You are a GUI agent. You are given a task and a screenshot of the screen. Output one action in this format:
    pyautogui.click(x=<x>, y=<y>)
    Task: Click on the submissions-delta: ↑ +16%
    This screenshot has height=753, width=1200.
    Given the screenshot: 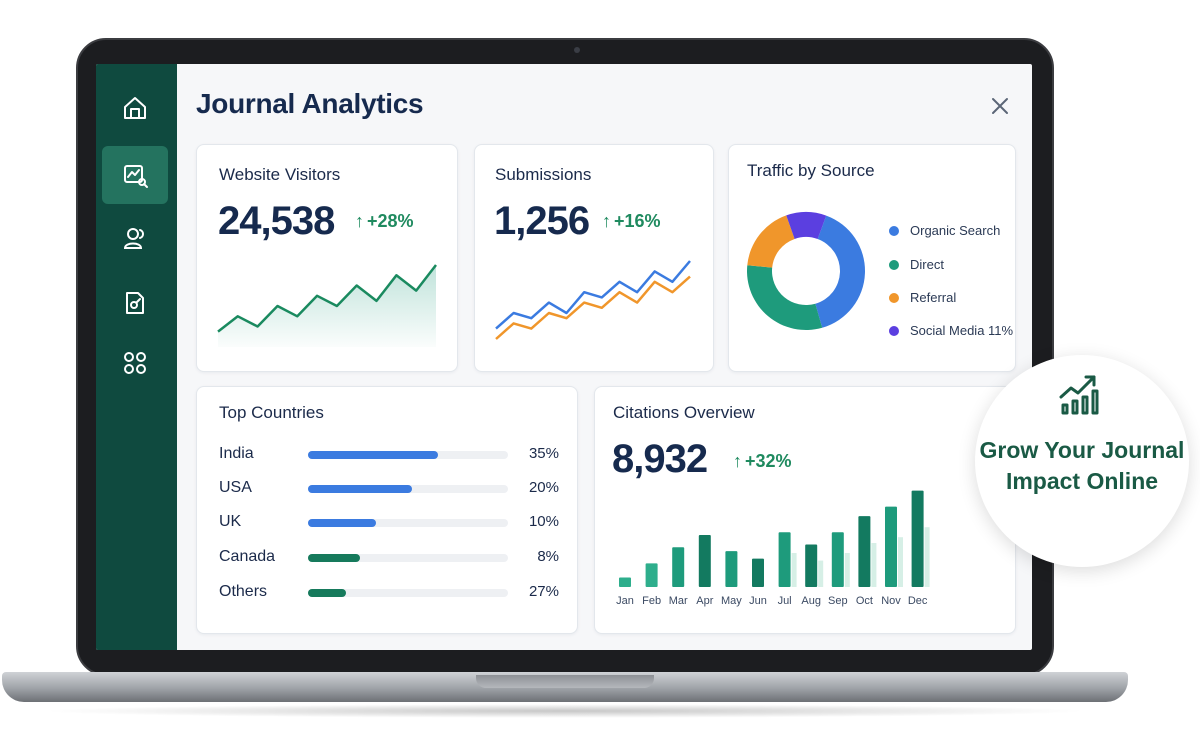 What is the action you would take?
    pyautogui.click(x=631, y=221)
    